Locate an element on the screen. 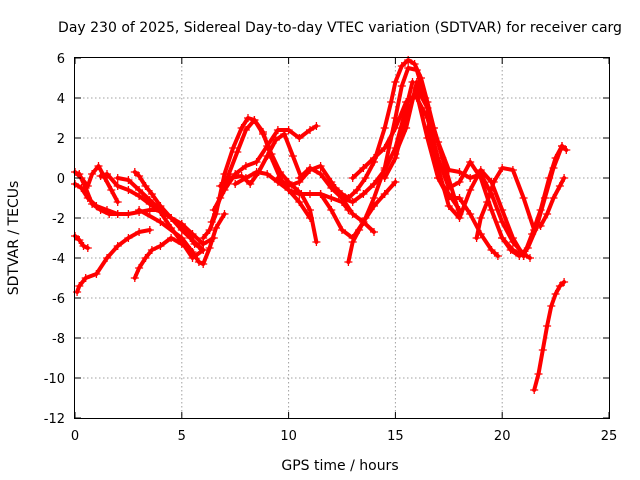  y-tick-label: -6 is located at coordinates (58, 299).